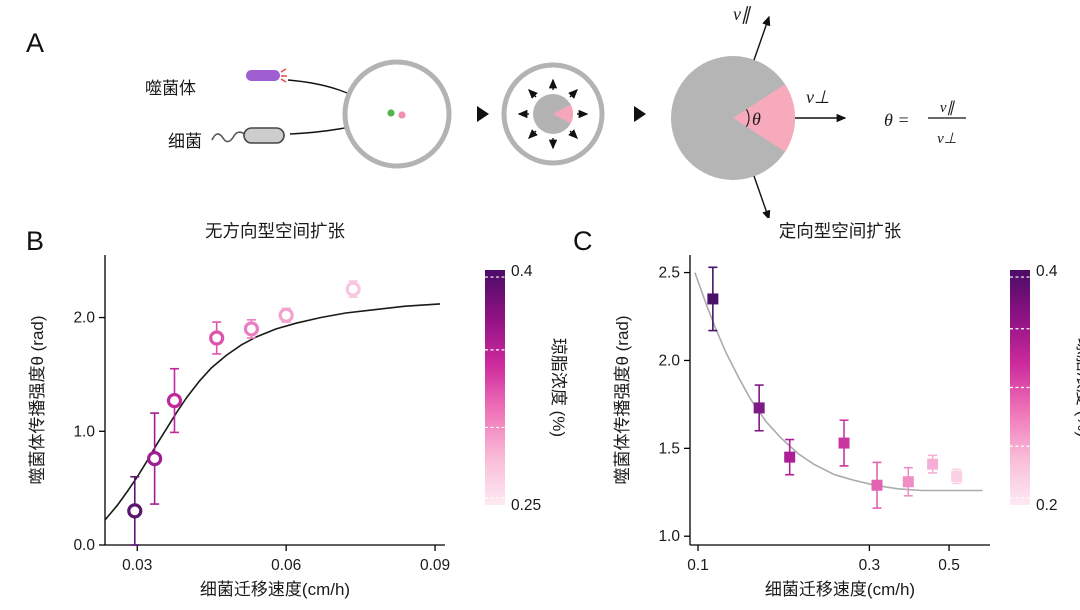 The image size is (1080, 610). I want to click on chart-title: 无方向型空间扩张, so click(275, 231).